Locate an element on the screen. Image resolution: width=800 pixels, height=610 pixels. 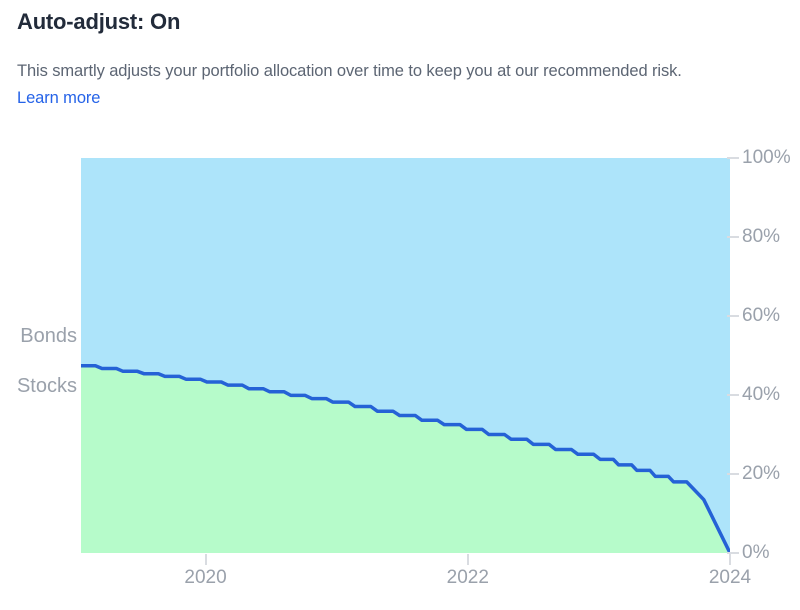
y-axis-label: 40% is located at coordinates (761, 394).